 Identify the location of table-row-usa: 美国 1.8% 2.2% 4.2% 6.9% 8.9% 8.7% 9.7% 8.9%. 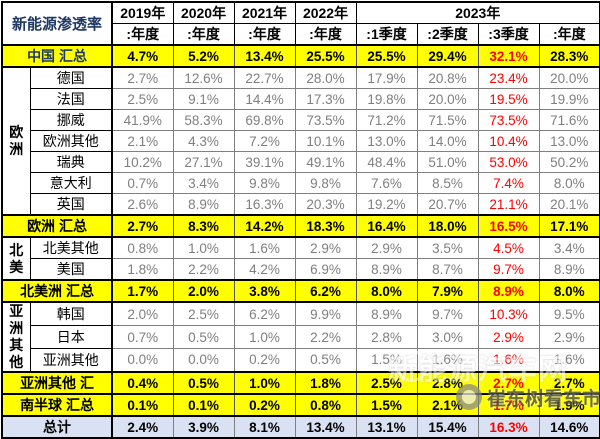
(301, 269).